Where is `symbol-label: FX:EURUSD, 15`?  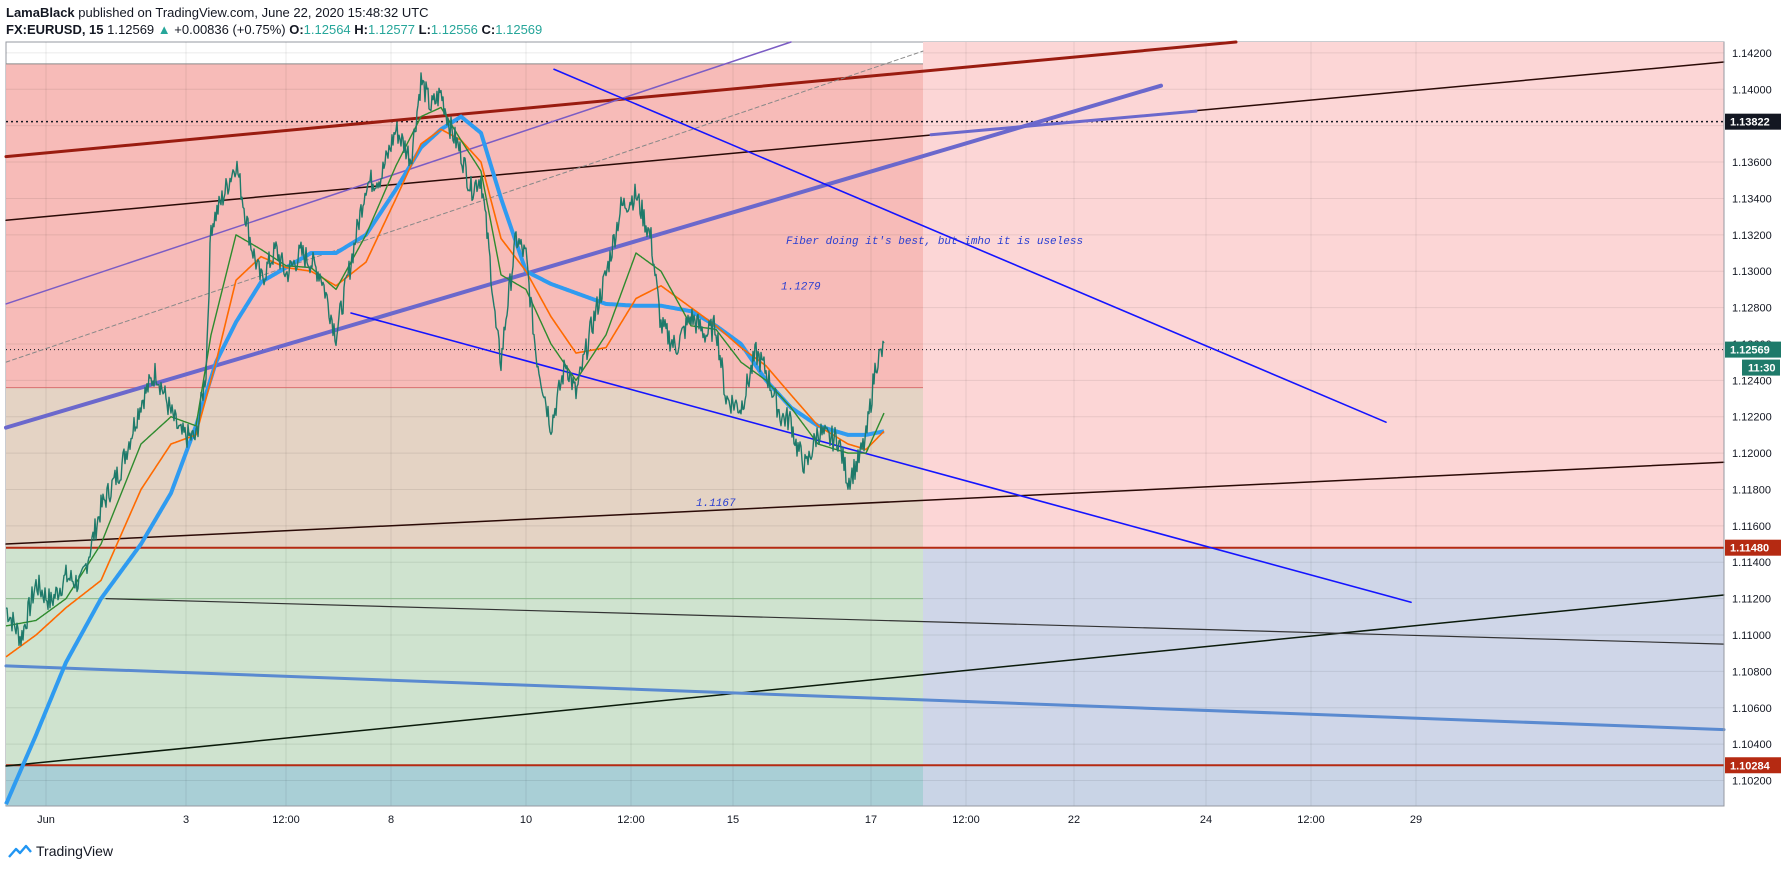
symbol-label: FX:EURUSD, 15 is located at coordinates (55, 29).